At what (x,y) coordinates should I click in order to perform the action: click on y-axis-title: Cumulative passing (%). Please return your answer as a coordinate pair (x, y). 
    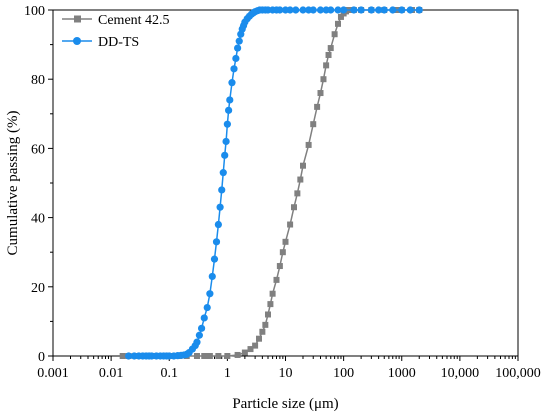
    Looking at the image, I should click on (13, 183).